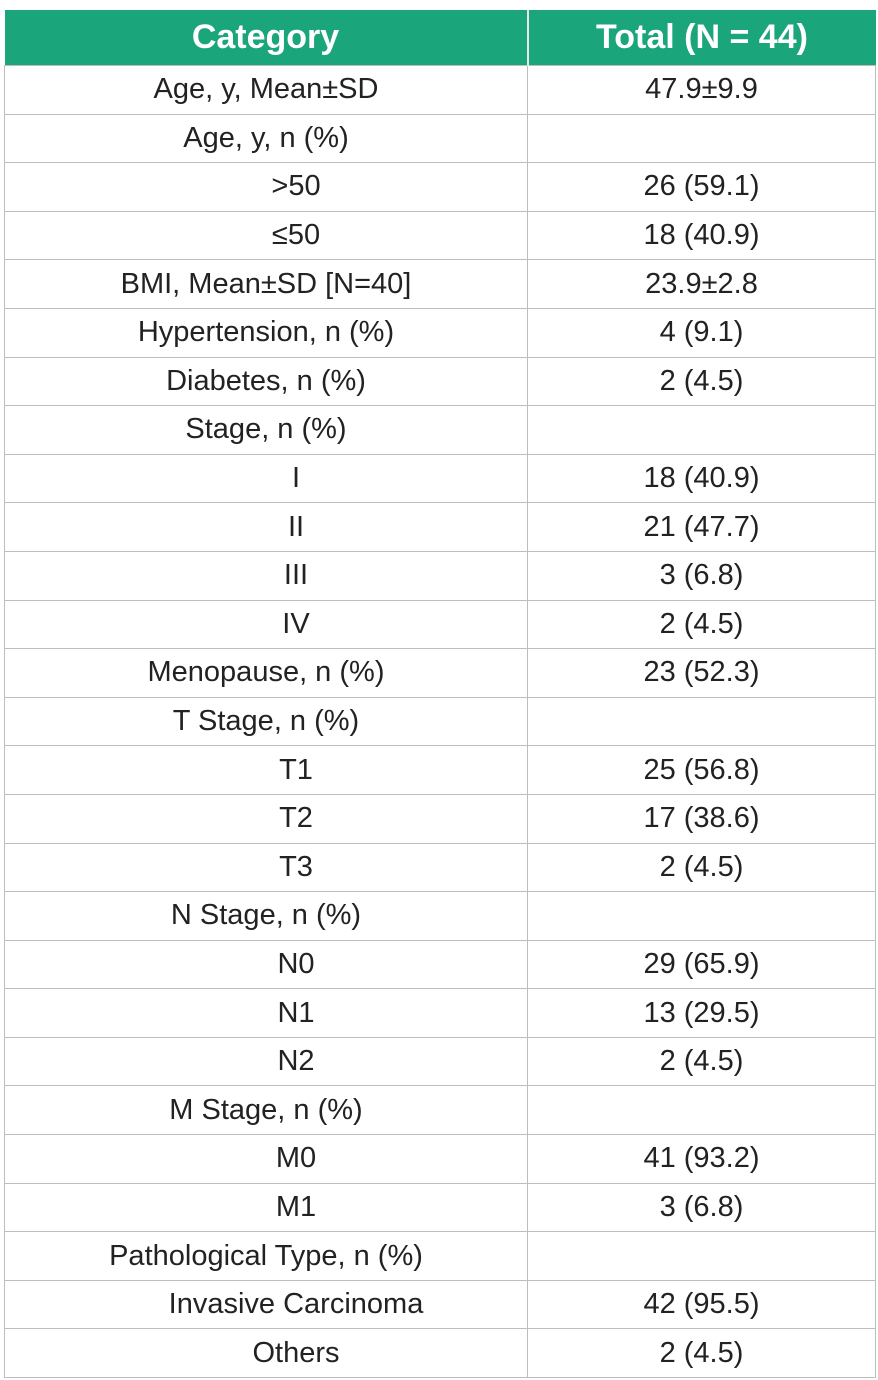 The height and width of the screenshot is (1380, 878). Describe the element at coordinates (266, 1304) in the screenshot. I see `category-cell: Invasive Carcinoma` at that location.